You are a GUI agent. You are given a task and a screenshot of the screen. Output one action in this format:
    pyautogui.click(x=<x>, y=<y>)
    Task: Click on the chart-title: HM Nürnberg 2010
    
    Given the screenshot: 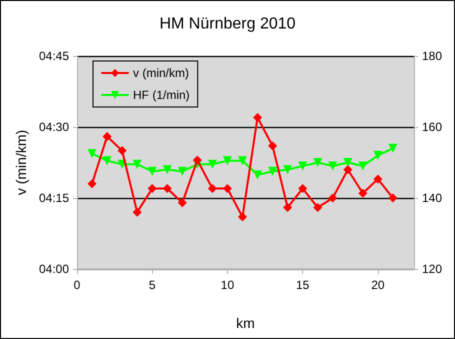 What is the action you would take?
    pyautogui.click(x=227, y=24)
    